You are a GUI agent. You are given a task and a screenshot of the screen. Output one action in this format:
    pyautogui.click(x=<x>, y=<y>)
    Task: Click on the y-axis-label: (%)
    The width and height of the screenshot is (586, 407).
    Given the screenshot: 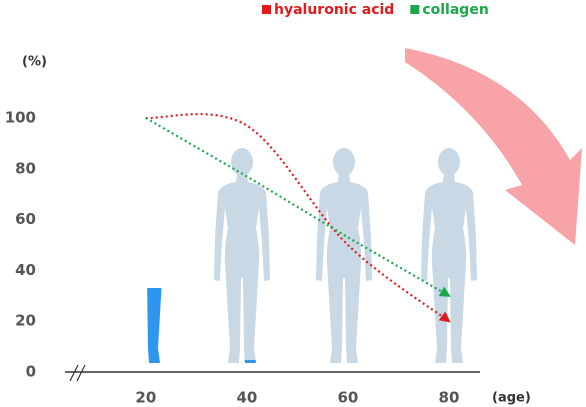 What is the action you would take?
    pyautogui.click(x=34, y=62)
    